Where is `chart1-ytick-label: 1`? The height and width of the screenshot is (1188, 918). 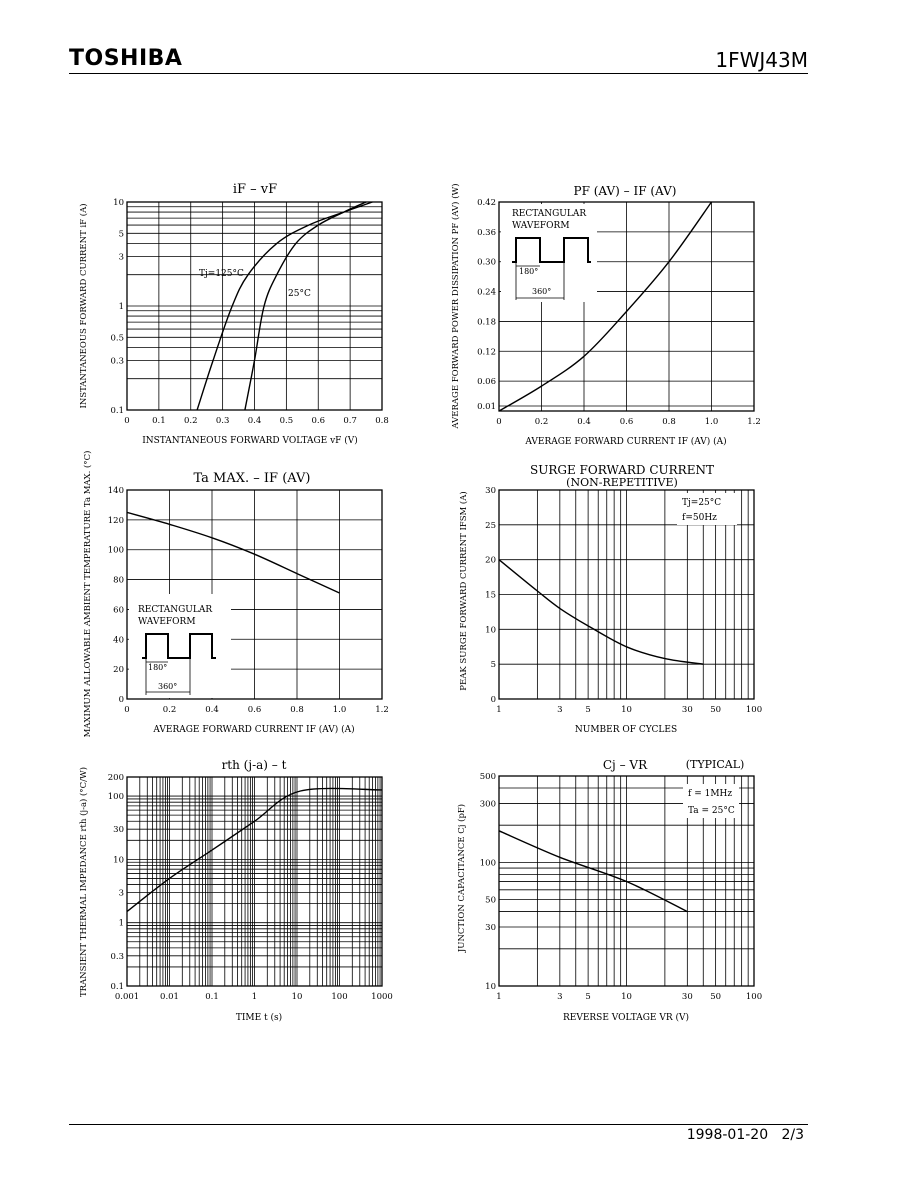
chart1-ytick-label: 1 is located at coordinates (121, 307).